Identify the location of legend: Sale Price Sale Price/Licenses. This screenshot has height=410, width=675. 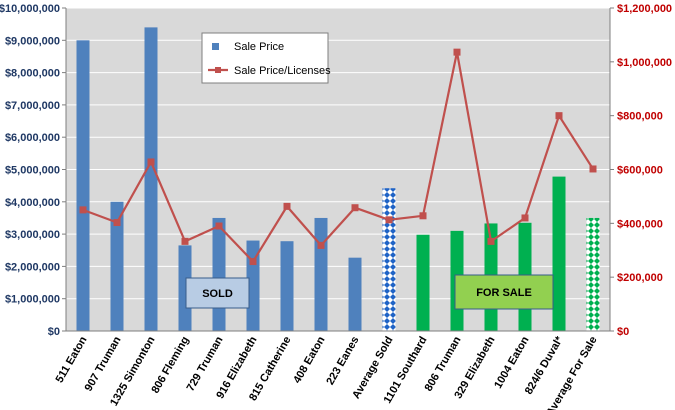
(266, 58).